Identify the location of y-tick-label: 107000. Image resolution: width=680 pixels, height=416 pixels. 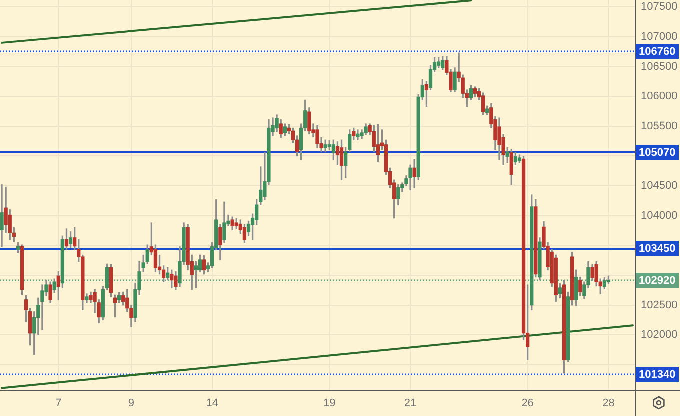
(659, 37).